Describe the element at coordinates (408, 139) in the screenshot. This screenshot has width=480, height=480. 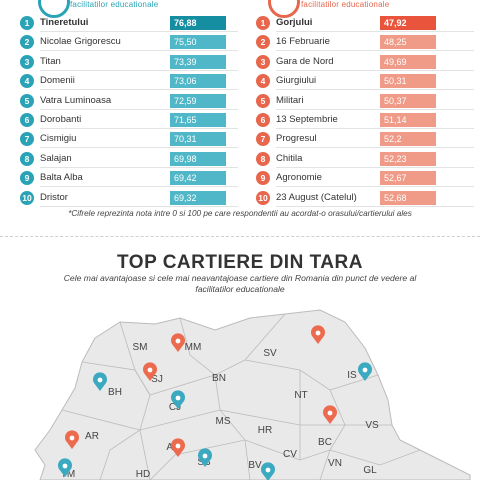
I see `score-bar: 52,2` at that location.